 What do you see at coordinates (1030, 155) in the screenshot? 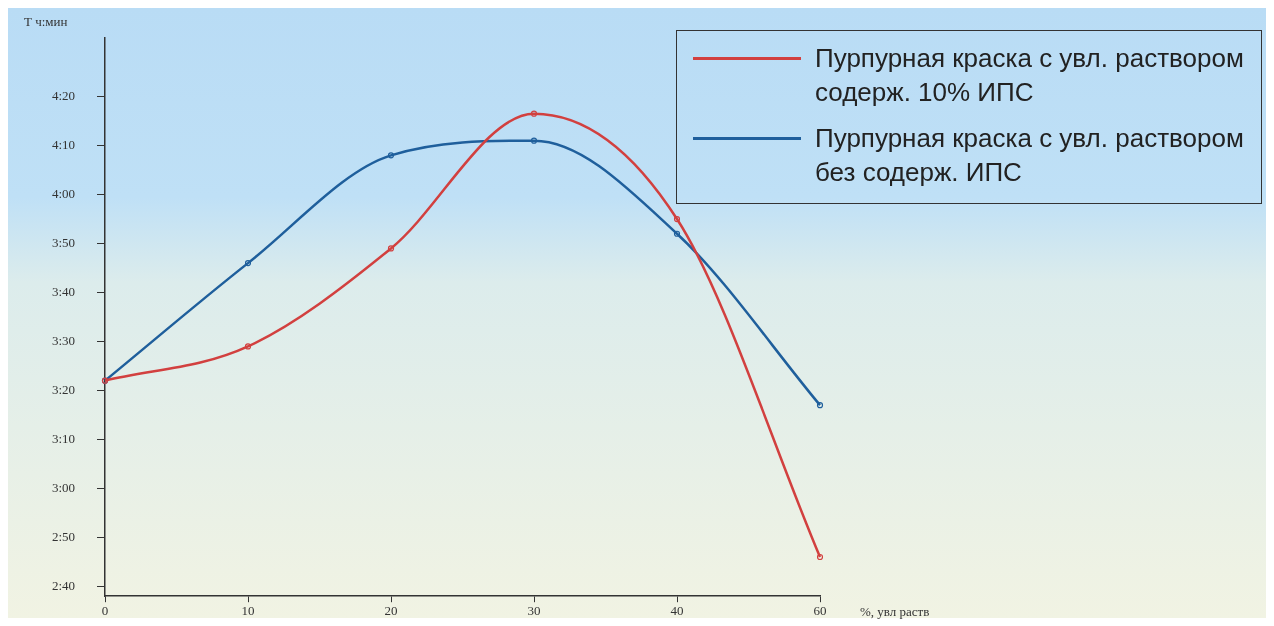
I see `legend-label: Пурпурная краска с увл. раствором без содерж. ИПС` at bounding box center [1030, 155].